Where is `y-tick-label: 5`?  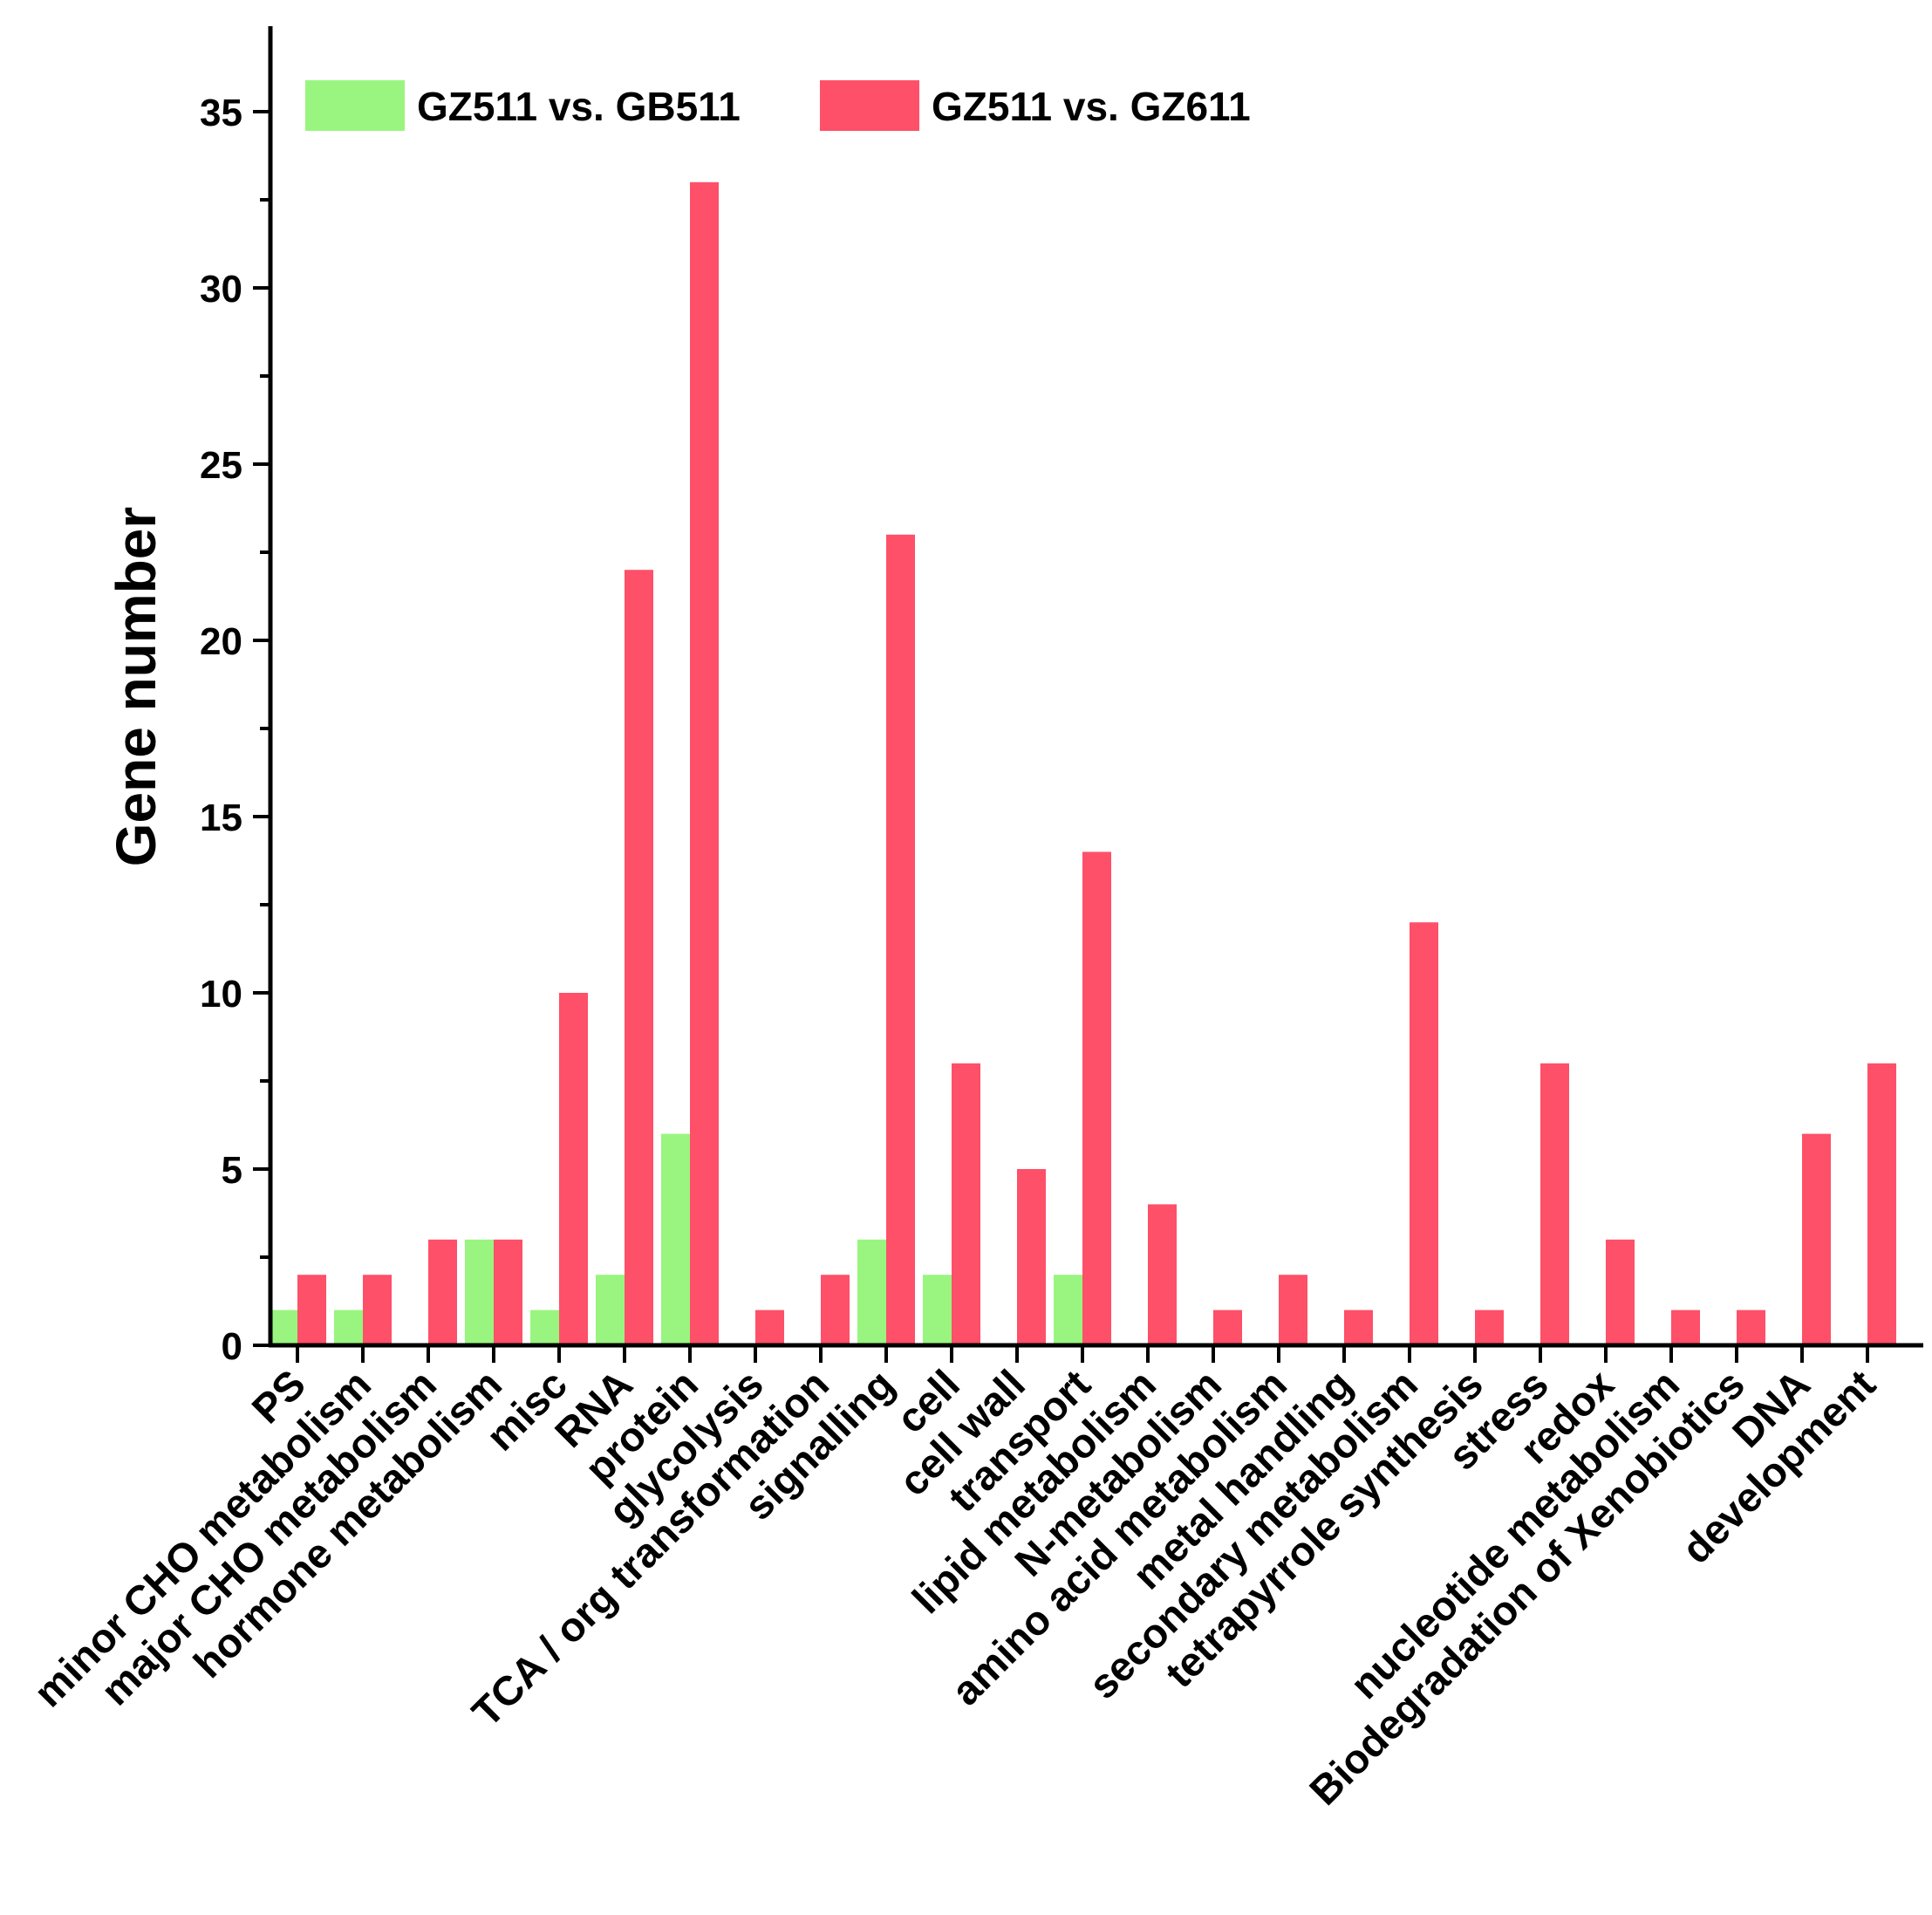 y-tick-label: 5 is located at coordinates (232, 1170).